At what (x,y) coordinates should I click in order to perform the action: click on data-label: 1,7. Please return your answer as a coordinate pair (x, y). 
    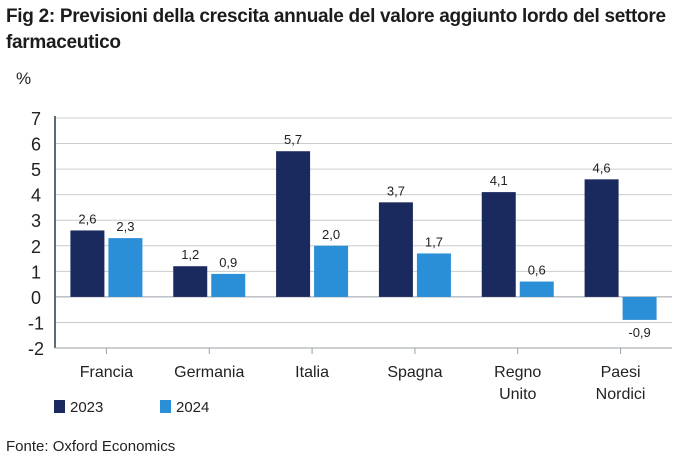
    Looking at the image, I should click on (434, 241).